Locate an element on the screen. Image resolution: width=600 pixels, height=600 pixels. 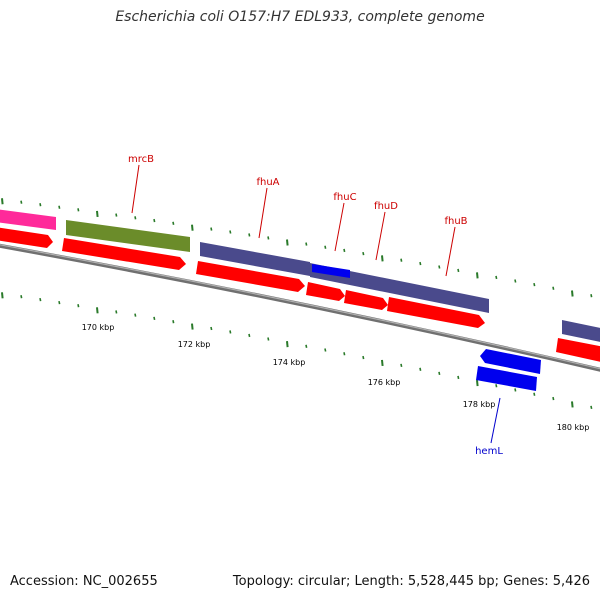
cds-blue-fhuC is located at coordinates (331, 271).